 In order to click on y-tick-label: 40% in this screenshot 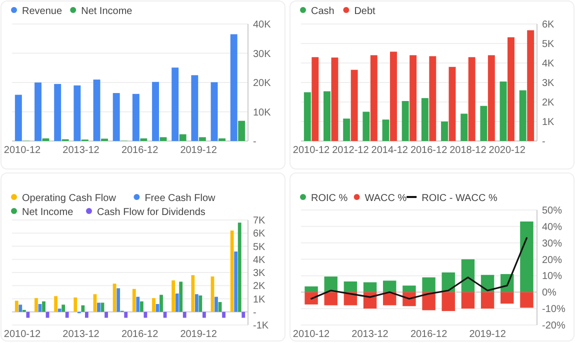, I will do `click(552, 227)`.